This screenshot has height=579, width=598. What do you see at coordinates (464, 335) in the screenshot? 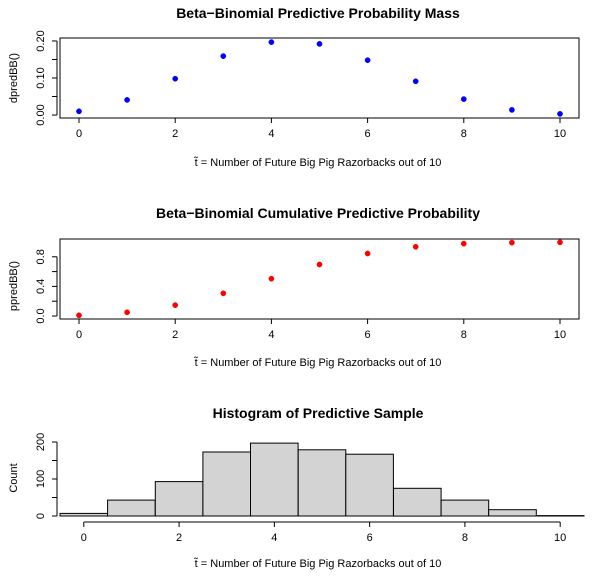
I see `cdf-x-tick-label: 8` at bounding box center [464, 335].